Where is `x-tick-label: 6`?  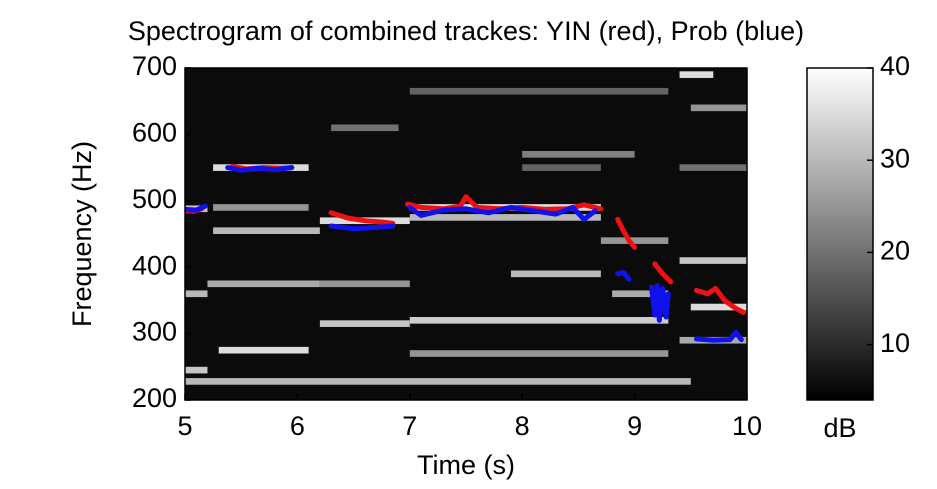 x-tick-label: 6 is located at coordinates (297, 426).